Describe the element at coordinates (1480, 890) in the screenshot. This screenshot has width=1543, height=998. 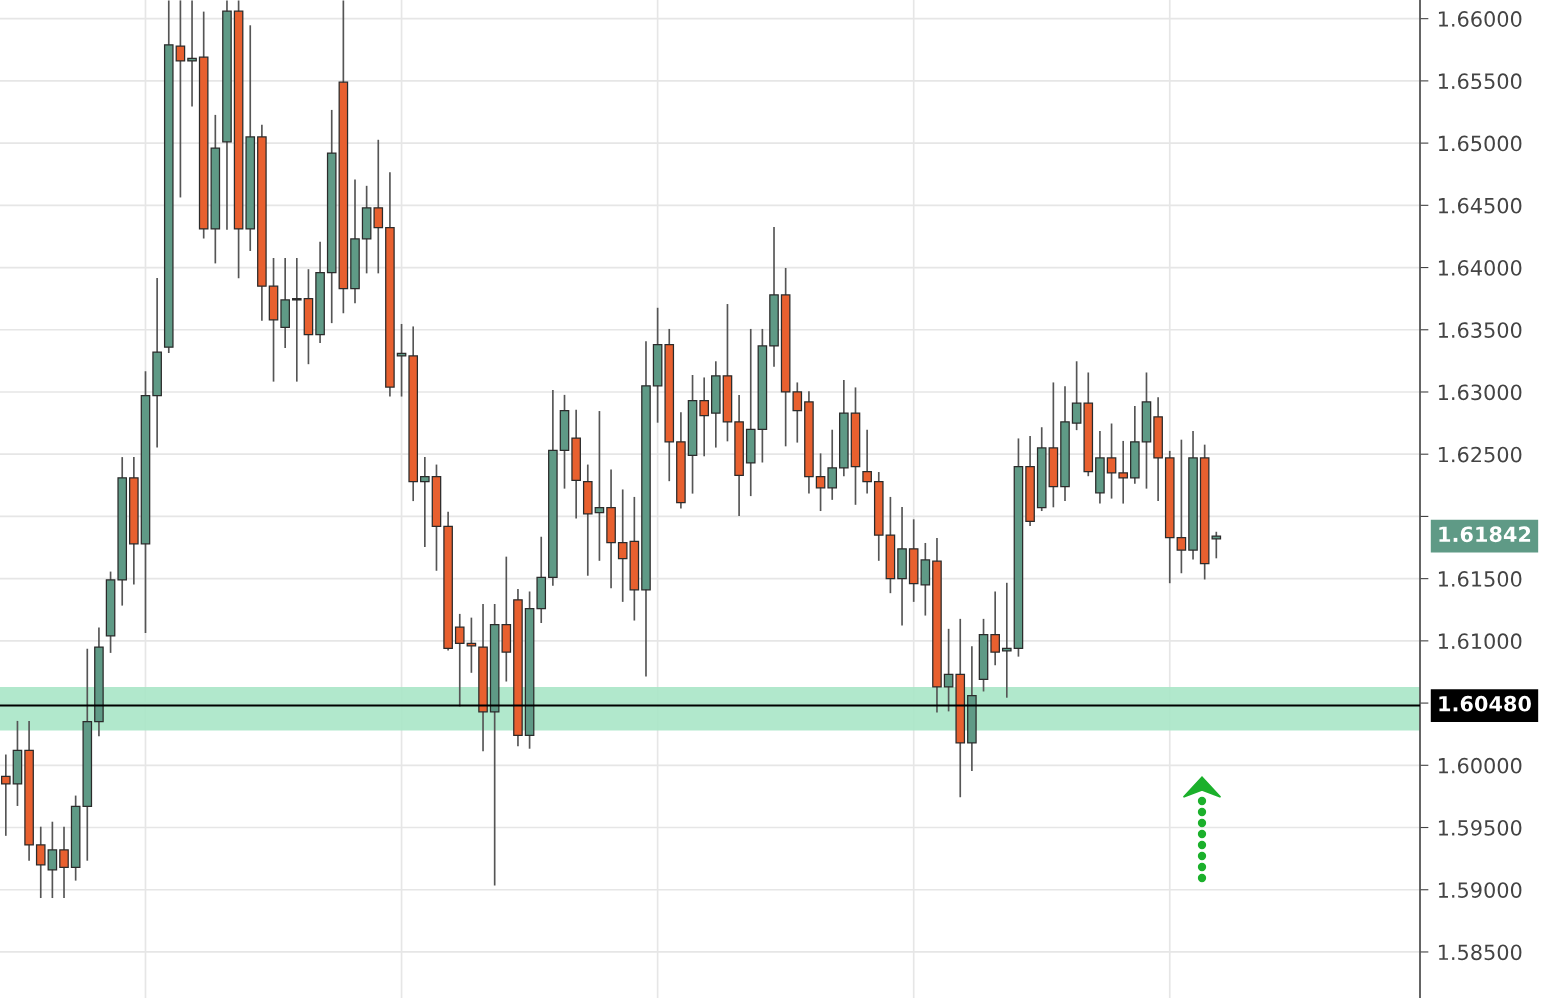
I see `y-tick-label: 1.59000` at that location.